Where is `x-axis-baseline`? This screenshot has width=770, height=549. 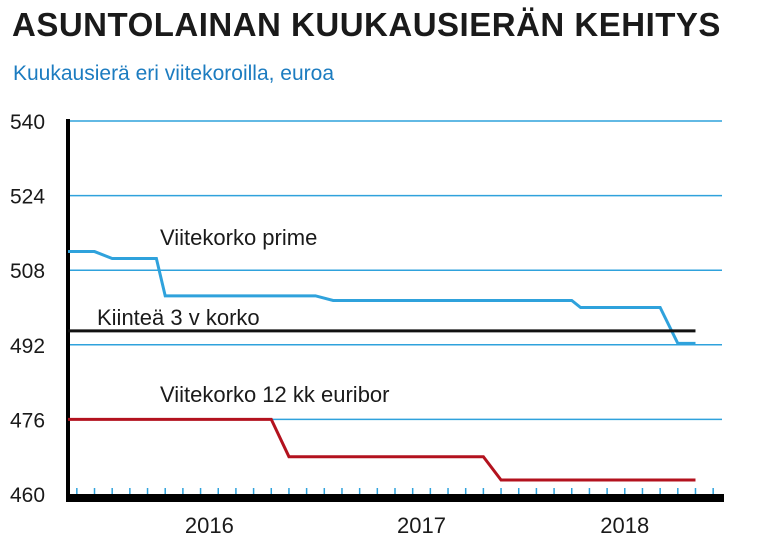 x-axis-baseline is located at coordinates (395, 498).